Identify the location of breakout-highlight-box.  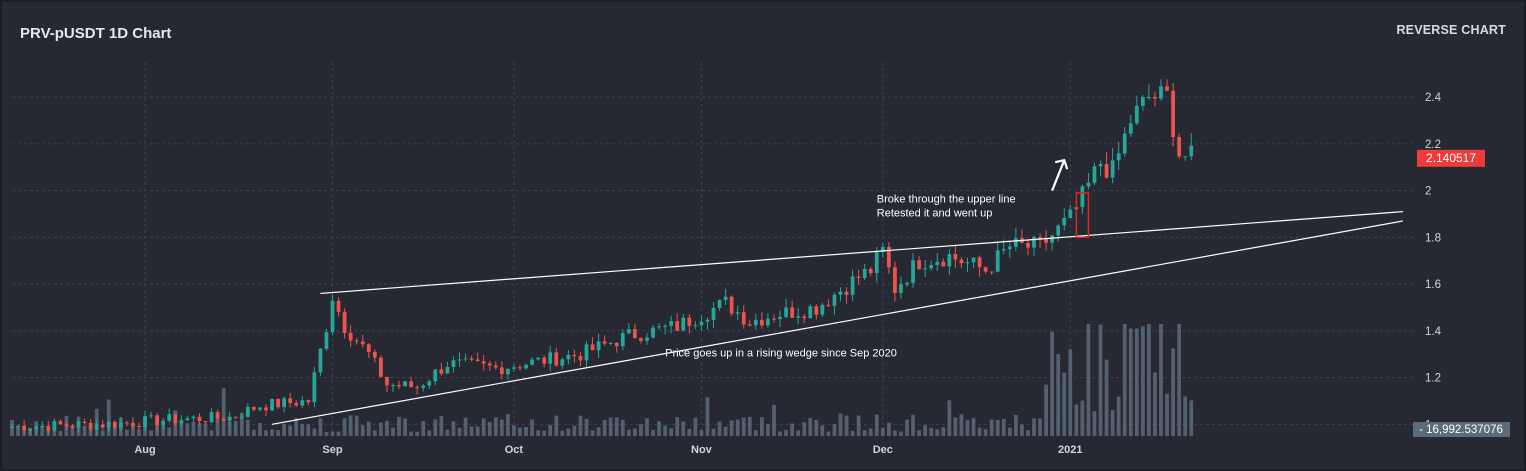
(1082, 215).